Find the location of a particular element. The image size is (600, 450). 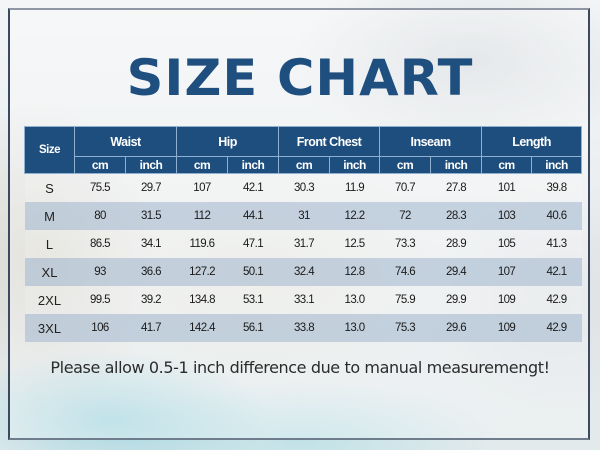

table-cell: 103 is located at coordinates (506, 216).